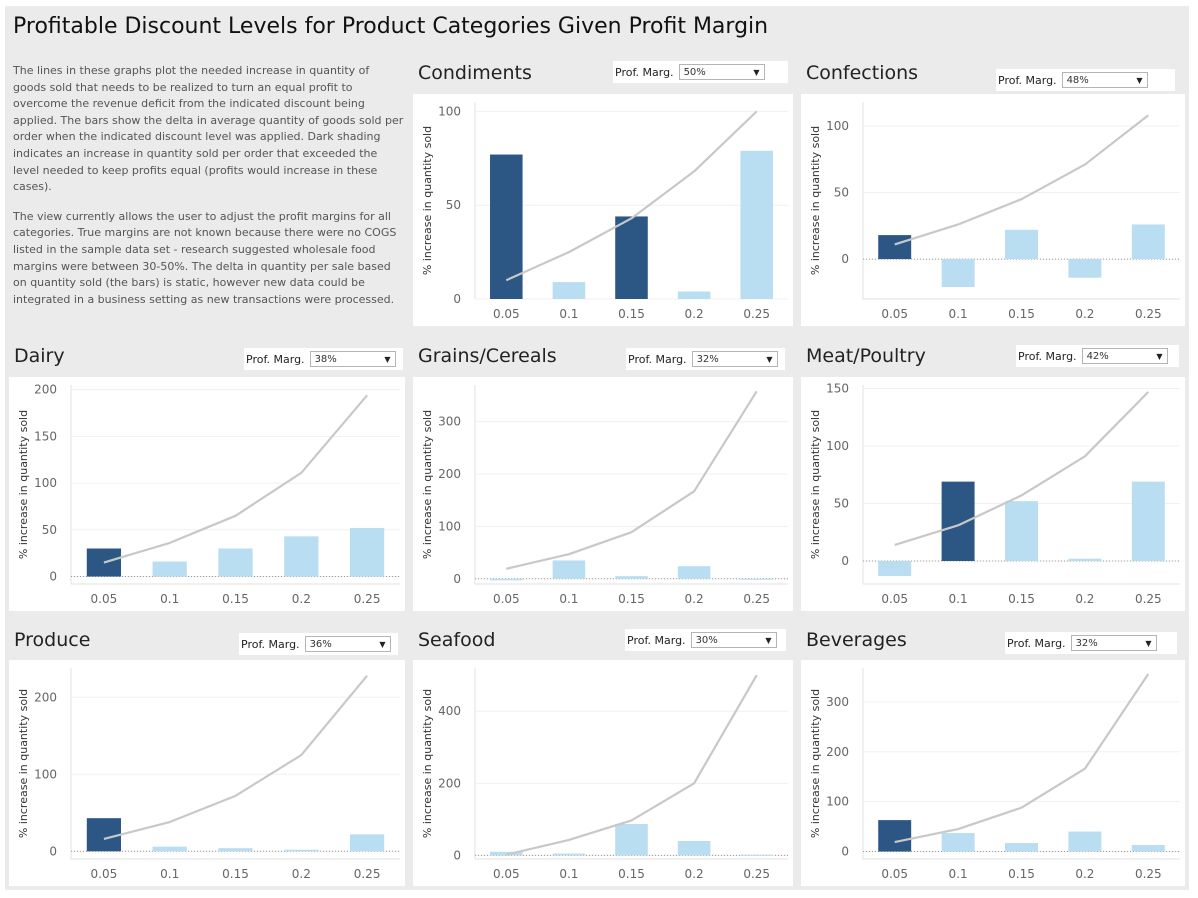 This screenshot has height=898, width=1198. I want to click on profit-margin-value: 30%, so click(706, 640).